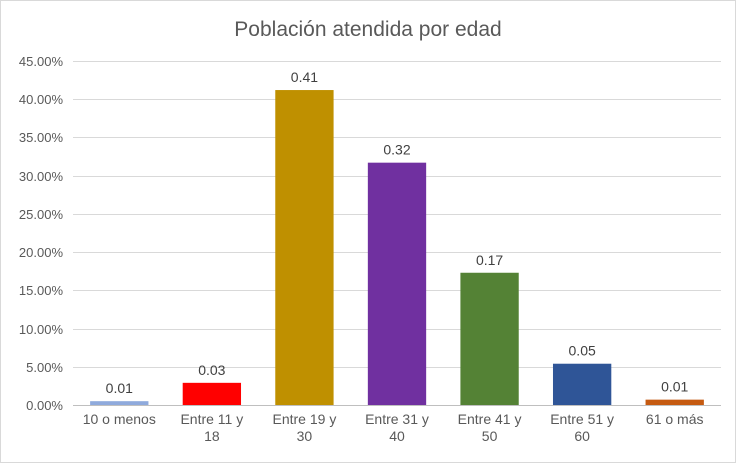  Describe the element at coordinates (41, 329) in the screenshot. I see `y-tick-label: 10.00%` at that location.